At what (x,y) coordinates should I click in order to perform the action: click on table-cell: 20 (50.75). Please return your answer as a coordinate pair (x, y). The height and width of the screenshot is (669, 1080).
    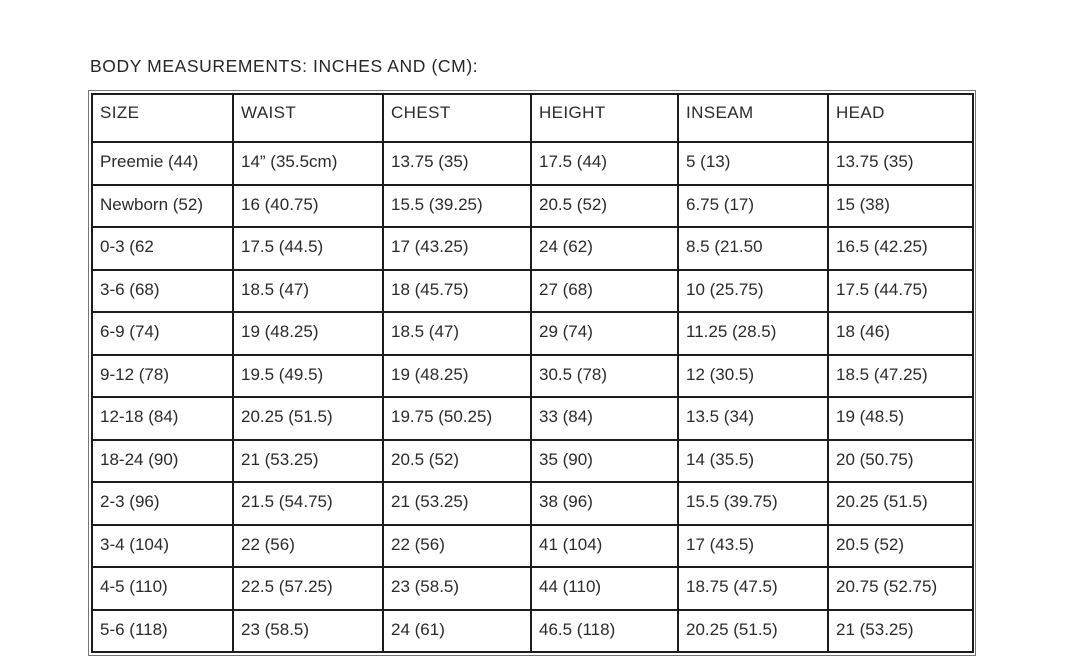
    Looking at the image, I should click on (900, 460).